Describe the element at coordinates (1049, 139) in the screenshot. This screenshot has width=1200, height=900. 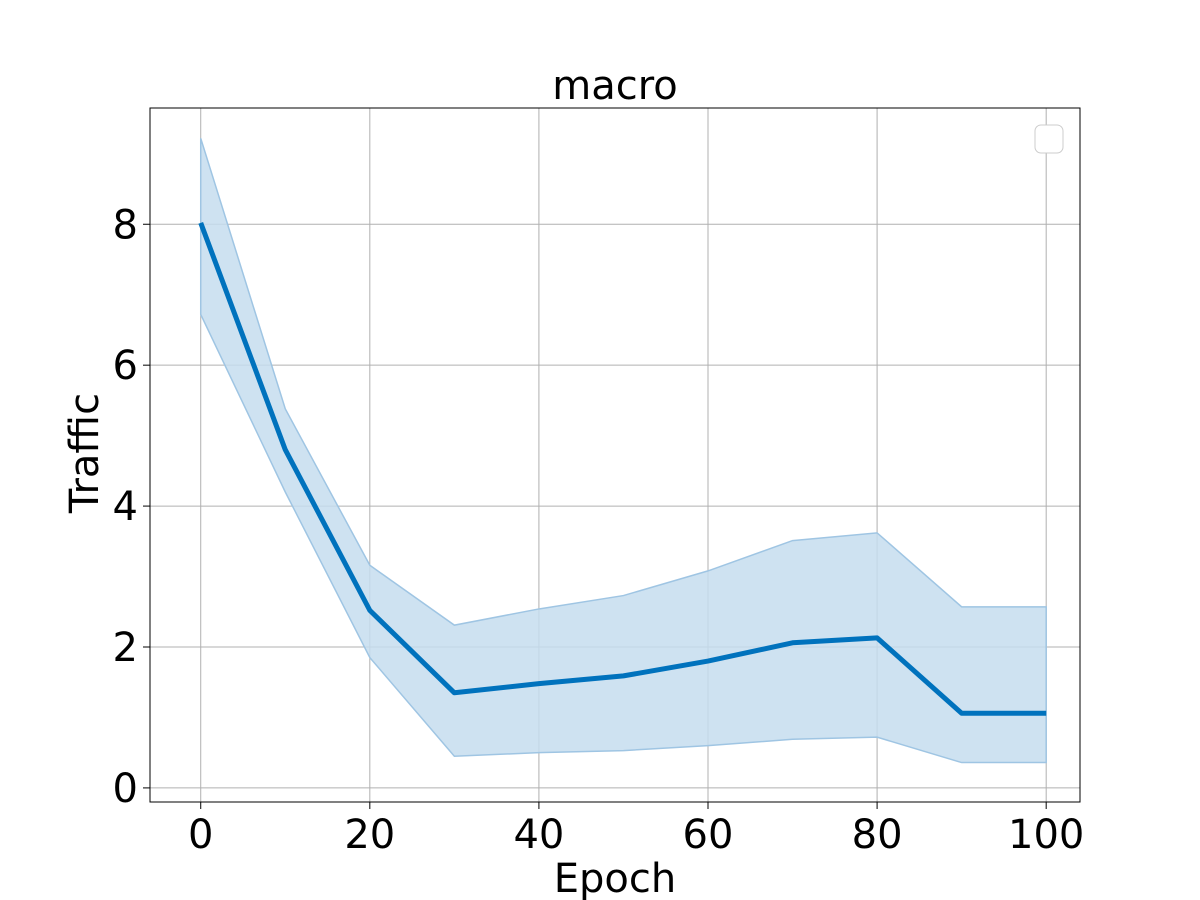
I see `legend-box` at that location.